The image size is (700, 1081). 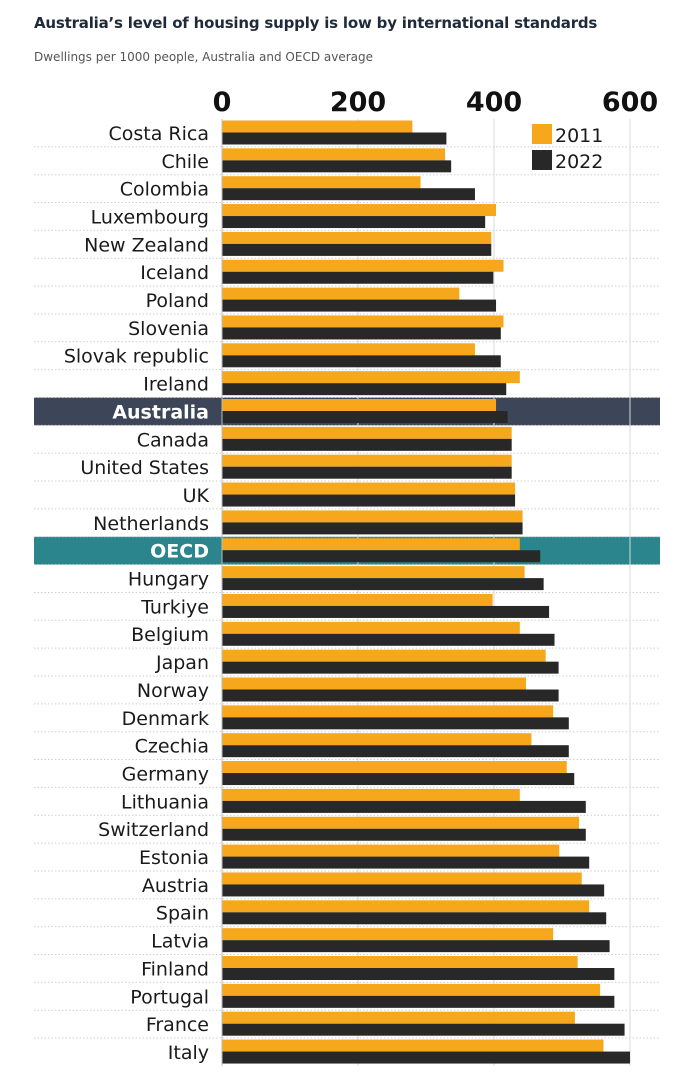 I want to click on x-tick-label: 200, so click(x=358, y=102).